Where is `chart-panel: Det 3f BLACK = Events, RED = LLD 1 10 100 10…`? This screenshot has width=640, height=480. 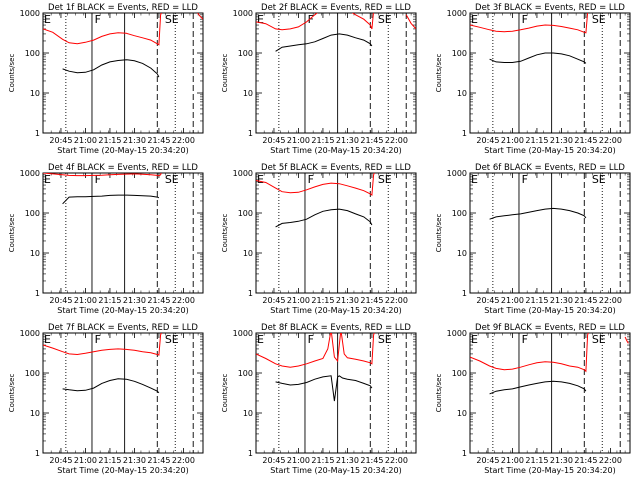
chart-panel: Det 3f BLACK = Events, RED = LLD 1 10 100 10… is located at coordinates (533, 79).